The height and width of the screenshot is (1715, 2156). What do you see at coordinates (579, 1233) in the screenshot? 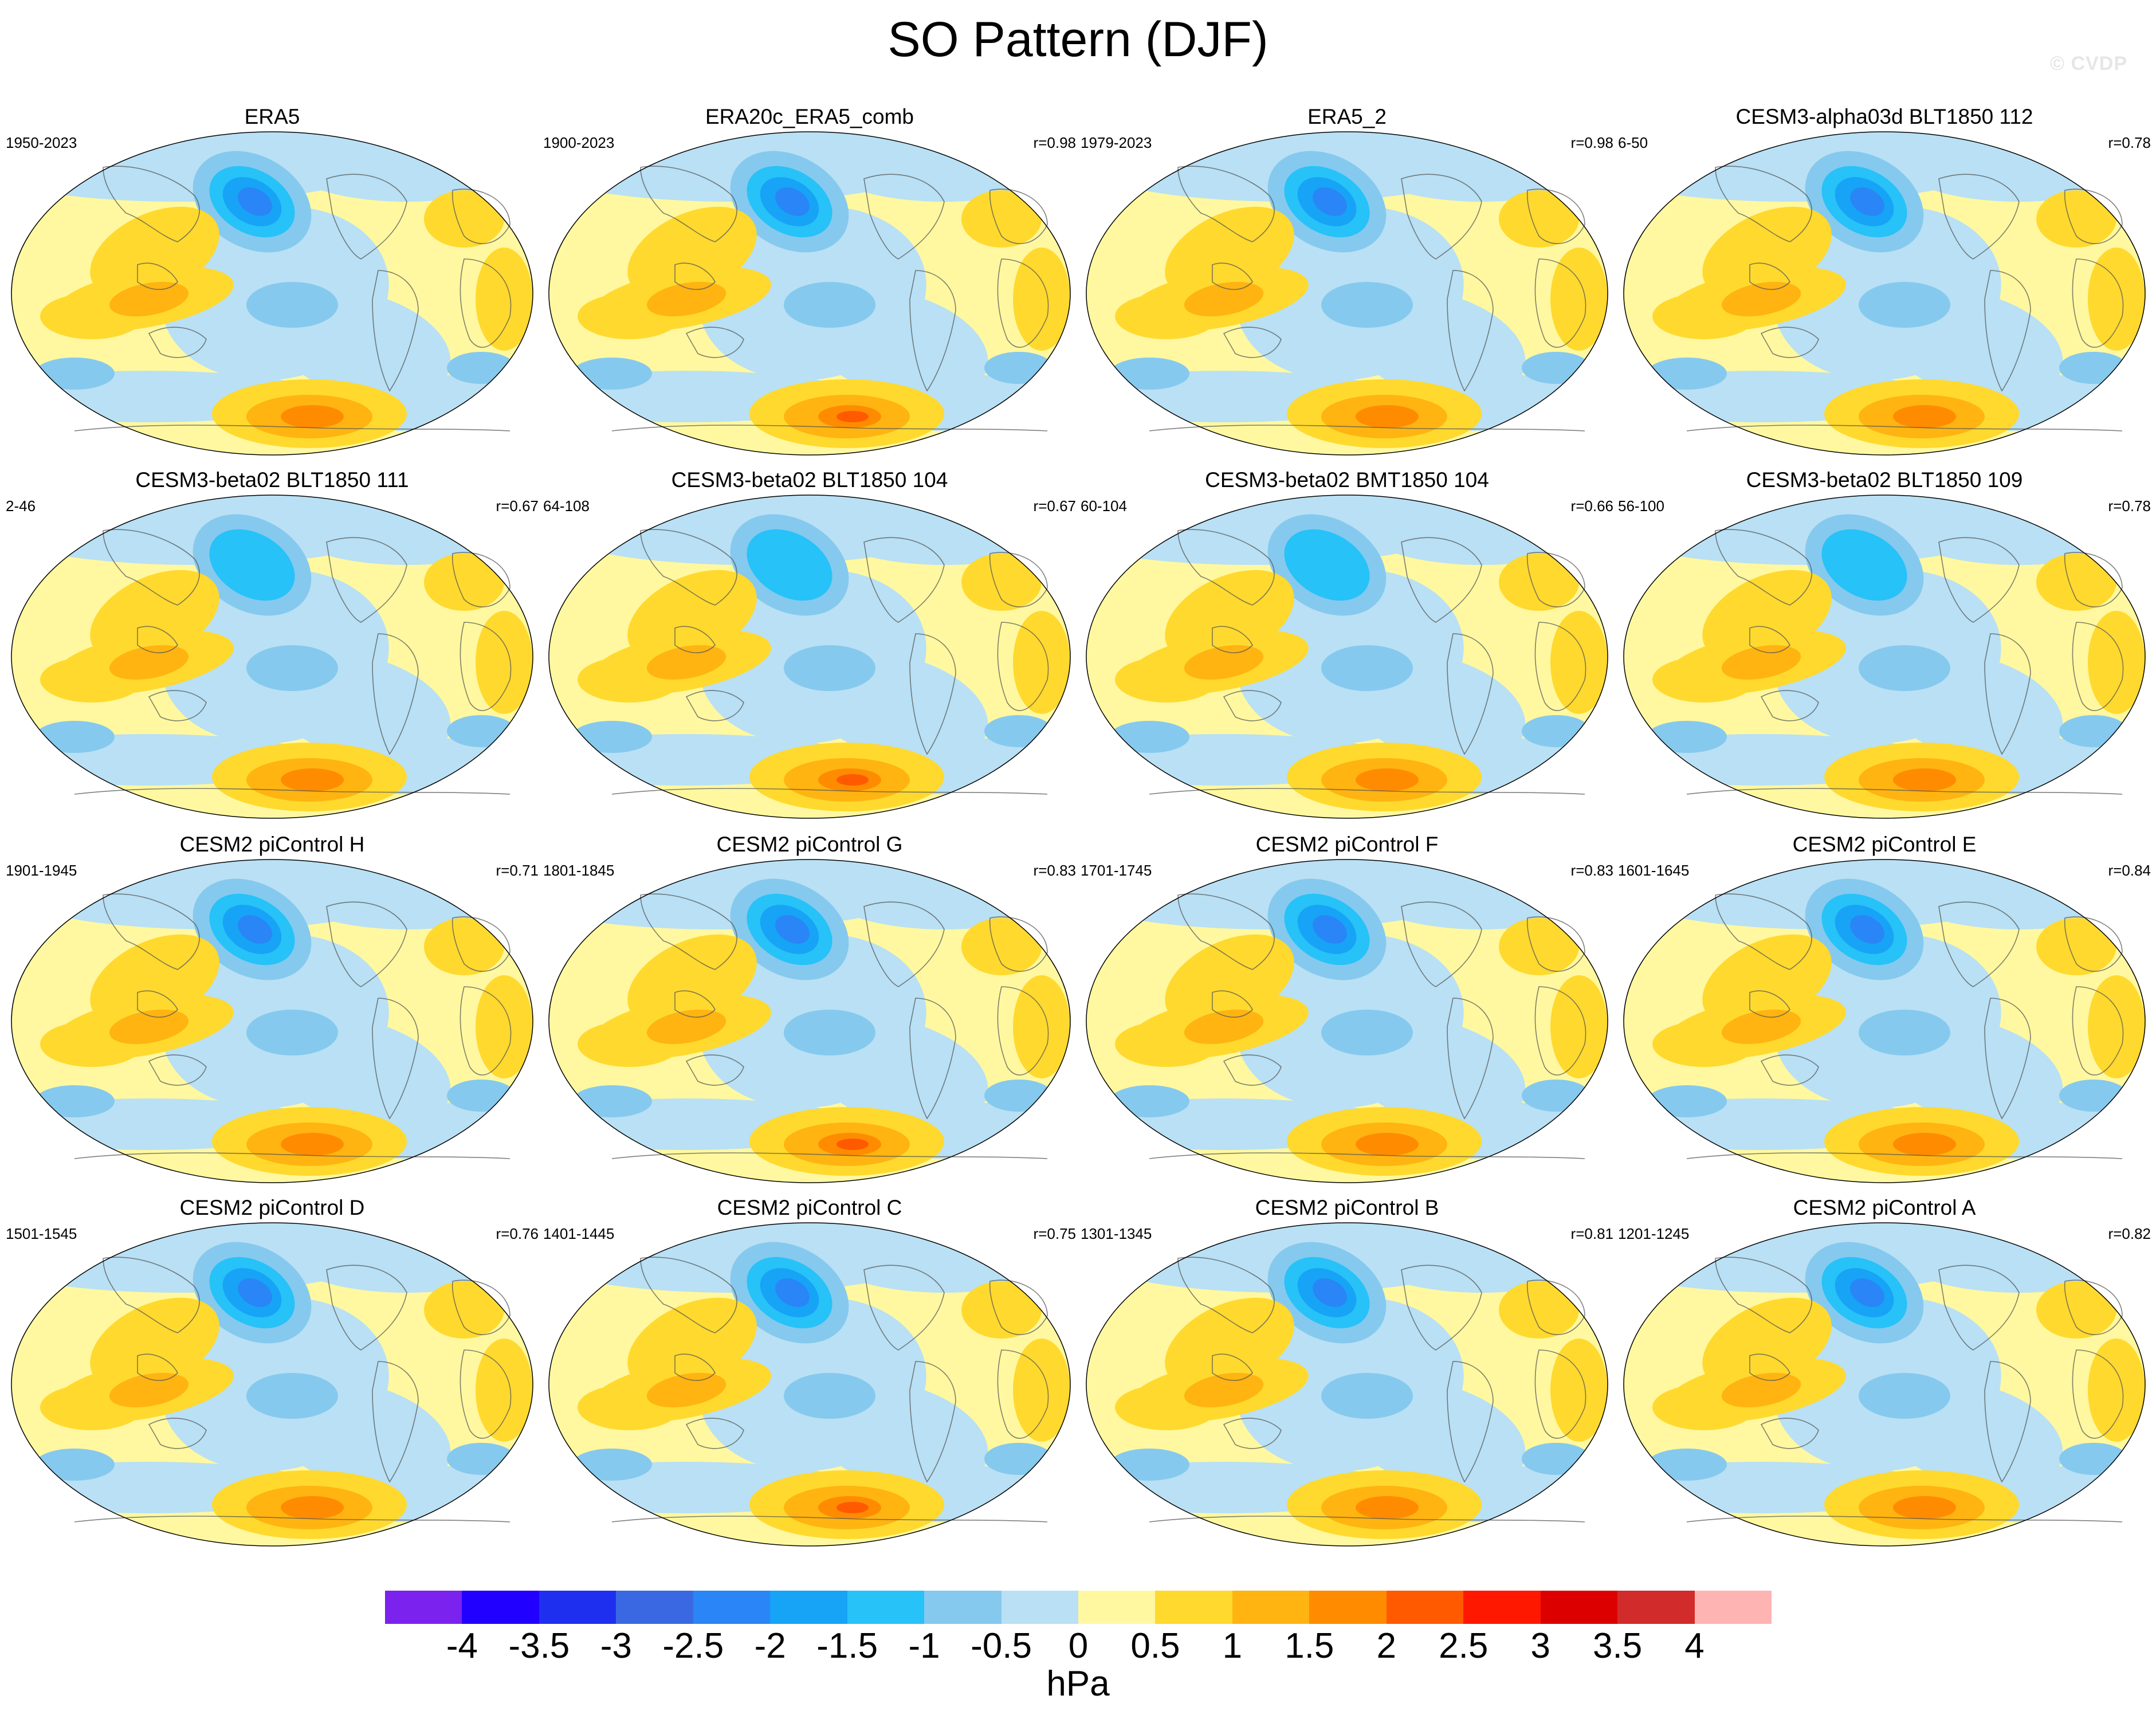
I see `panel-period: 1401-1445` at bounding box center [579, 1233].